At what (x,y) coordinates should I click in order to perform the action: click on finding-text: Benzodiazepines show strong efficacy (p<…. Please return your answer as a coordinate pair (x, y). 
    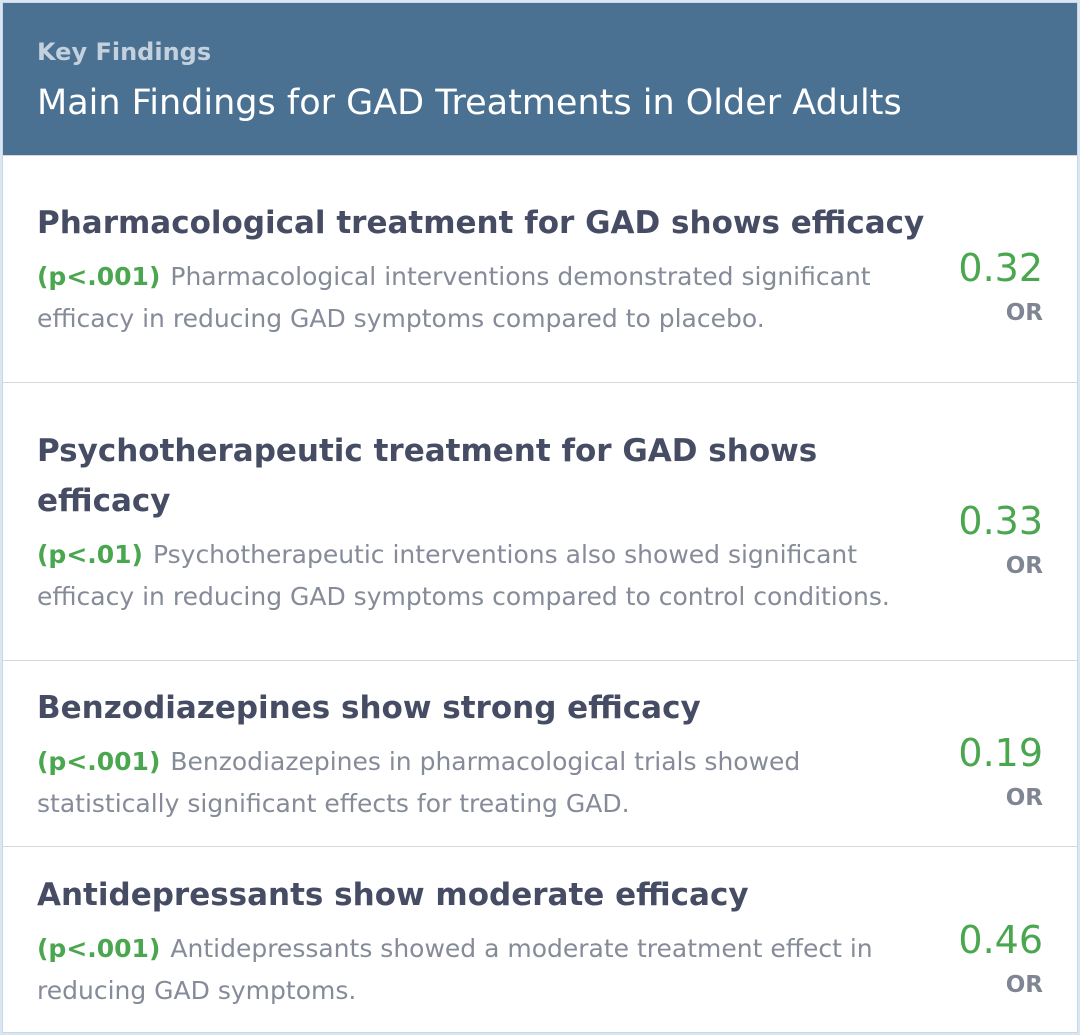
    Looking at the image, I should click on (490, 754).